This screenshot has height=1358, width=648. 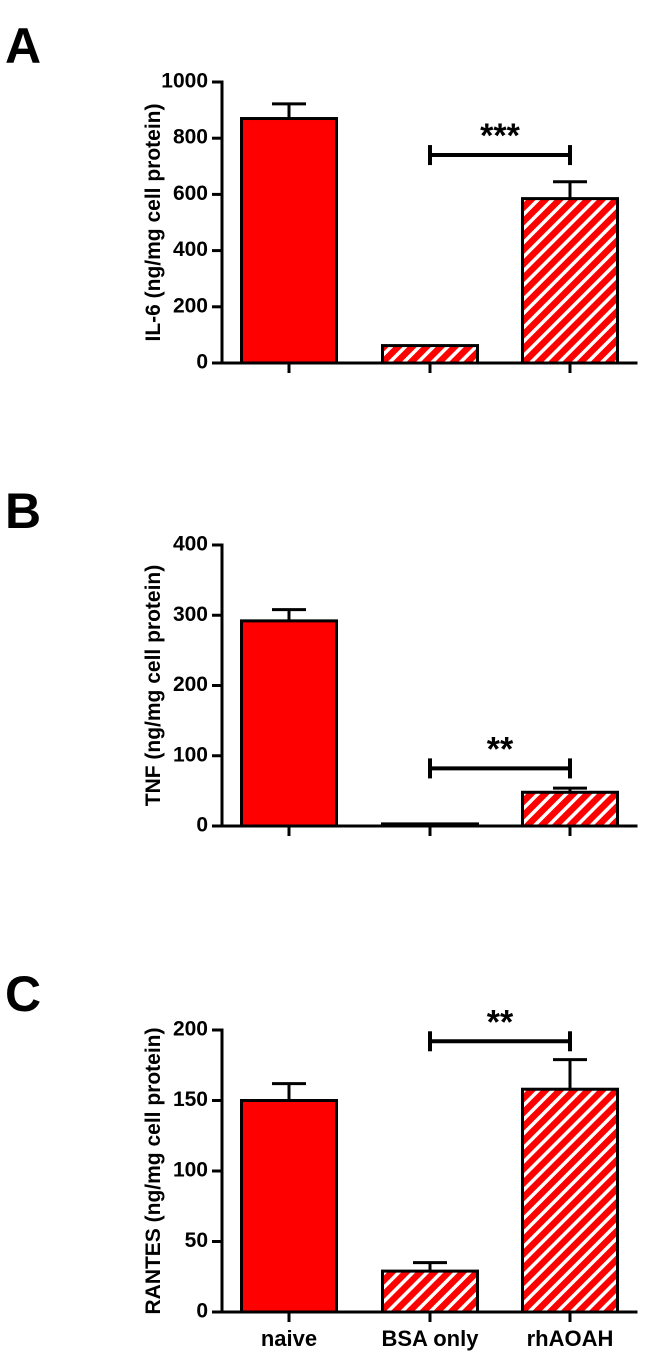 I want to click on y-axis-title: TNF (ng/mg cell protein), so click(x=153, y=686).